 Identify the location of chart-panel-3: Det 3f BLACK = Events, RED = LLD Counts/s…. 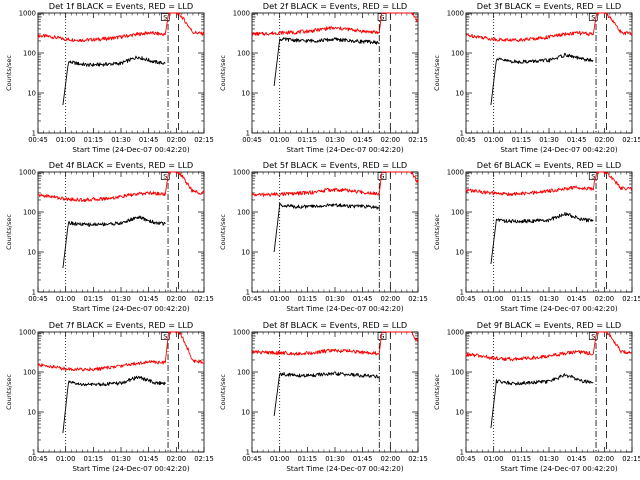
(536, 77).